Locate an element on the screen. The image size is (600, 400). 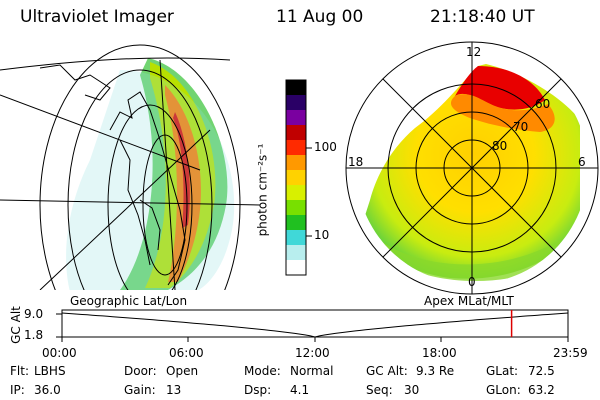
mlat-label-80: 80 is located at coordinates (500, 146).